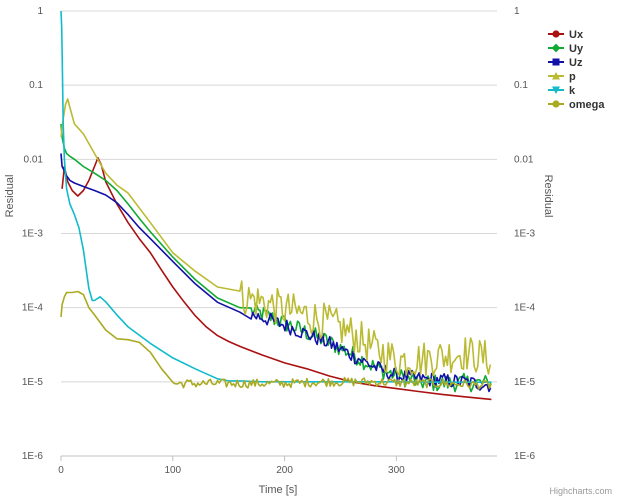 This screenshot has width=620, height=500. I want to click on legend-label: p, so click(572, 77).